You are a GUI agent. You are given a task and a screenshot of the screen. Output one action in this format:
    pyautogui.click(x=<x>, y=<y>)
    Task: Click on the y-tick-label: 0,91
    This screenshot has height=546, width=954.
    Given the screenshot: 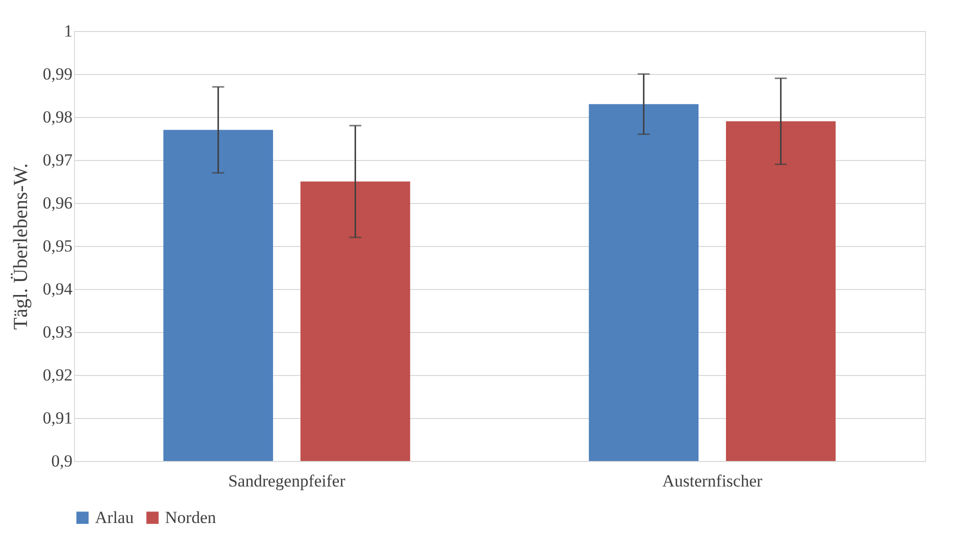 What is the action you would take?
    pyautogui.click(x=57, y=418)
    